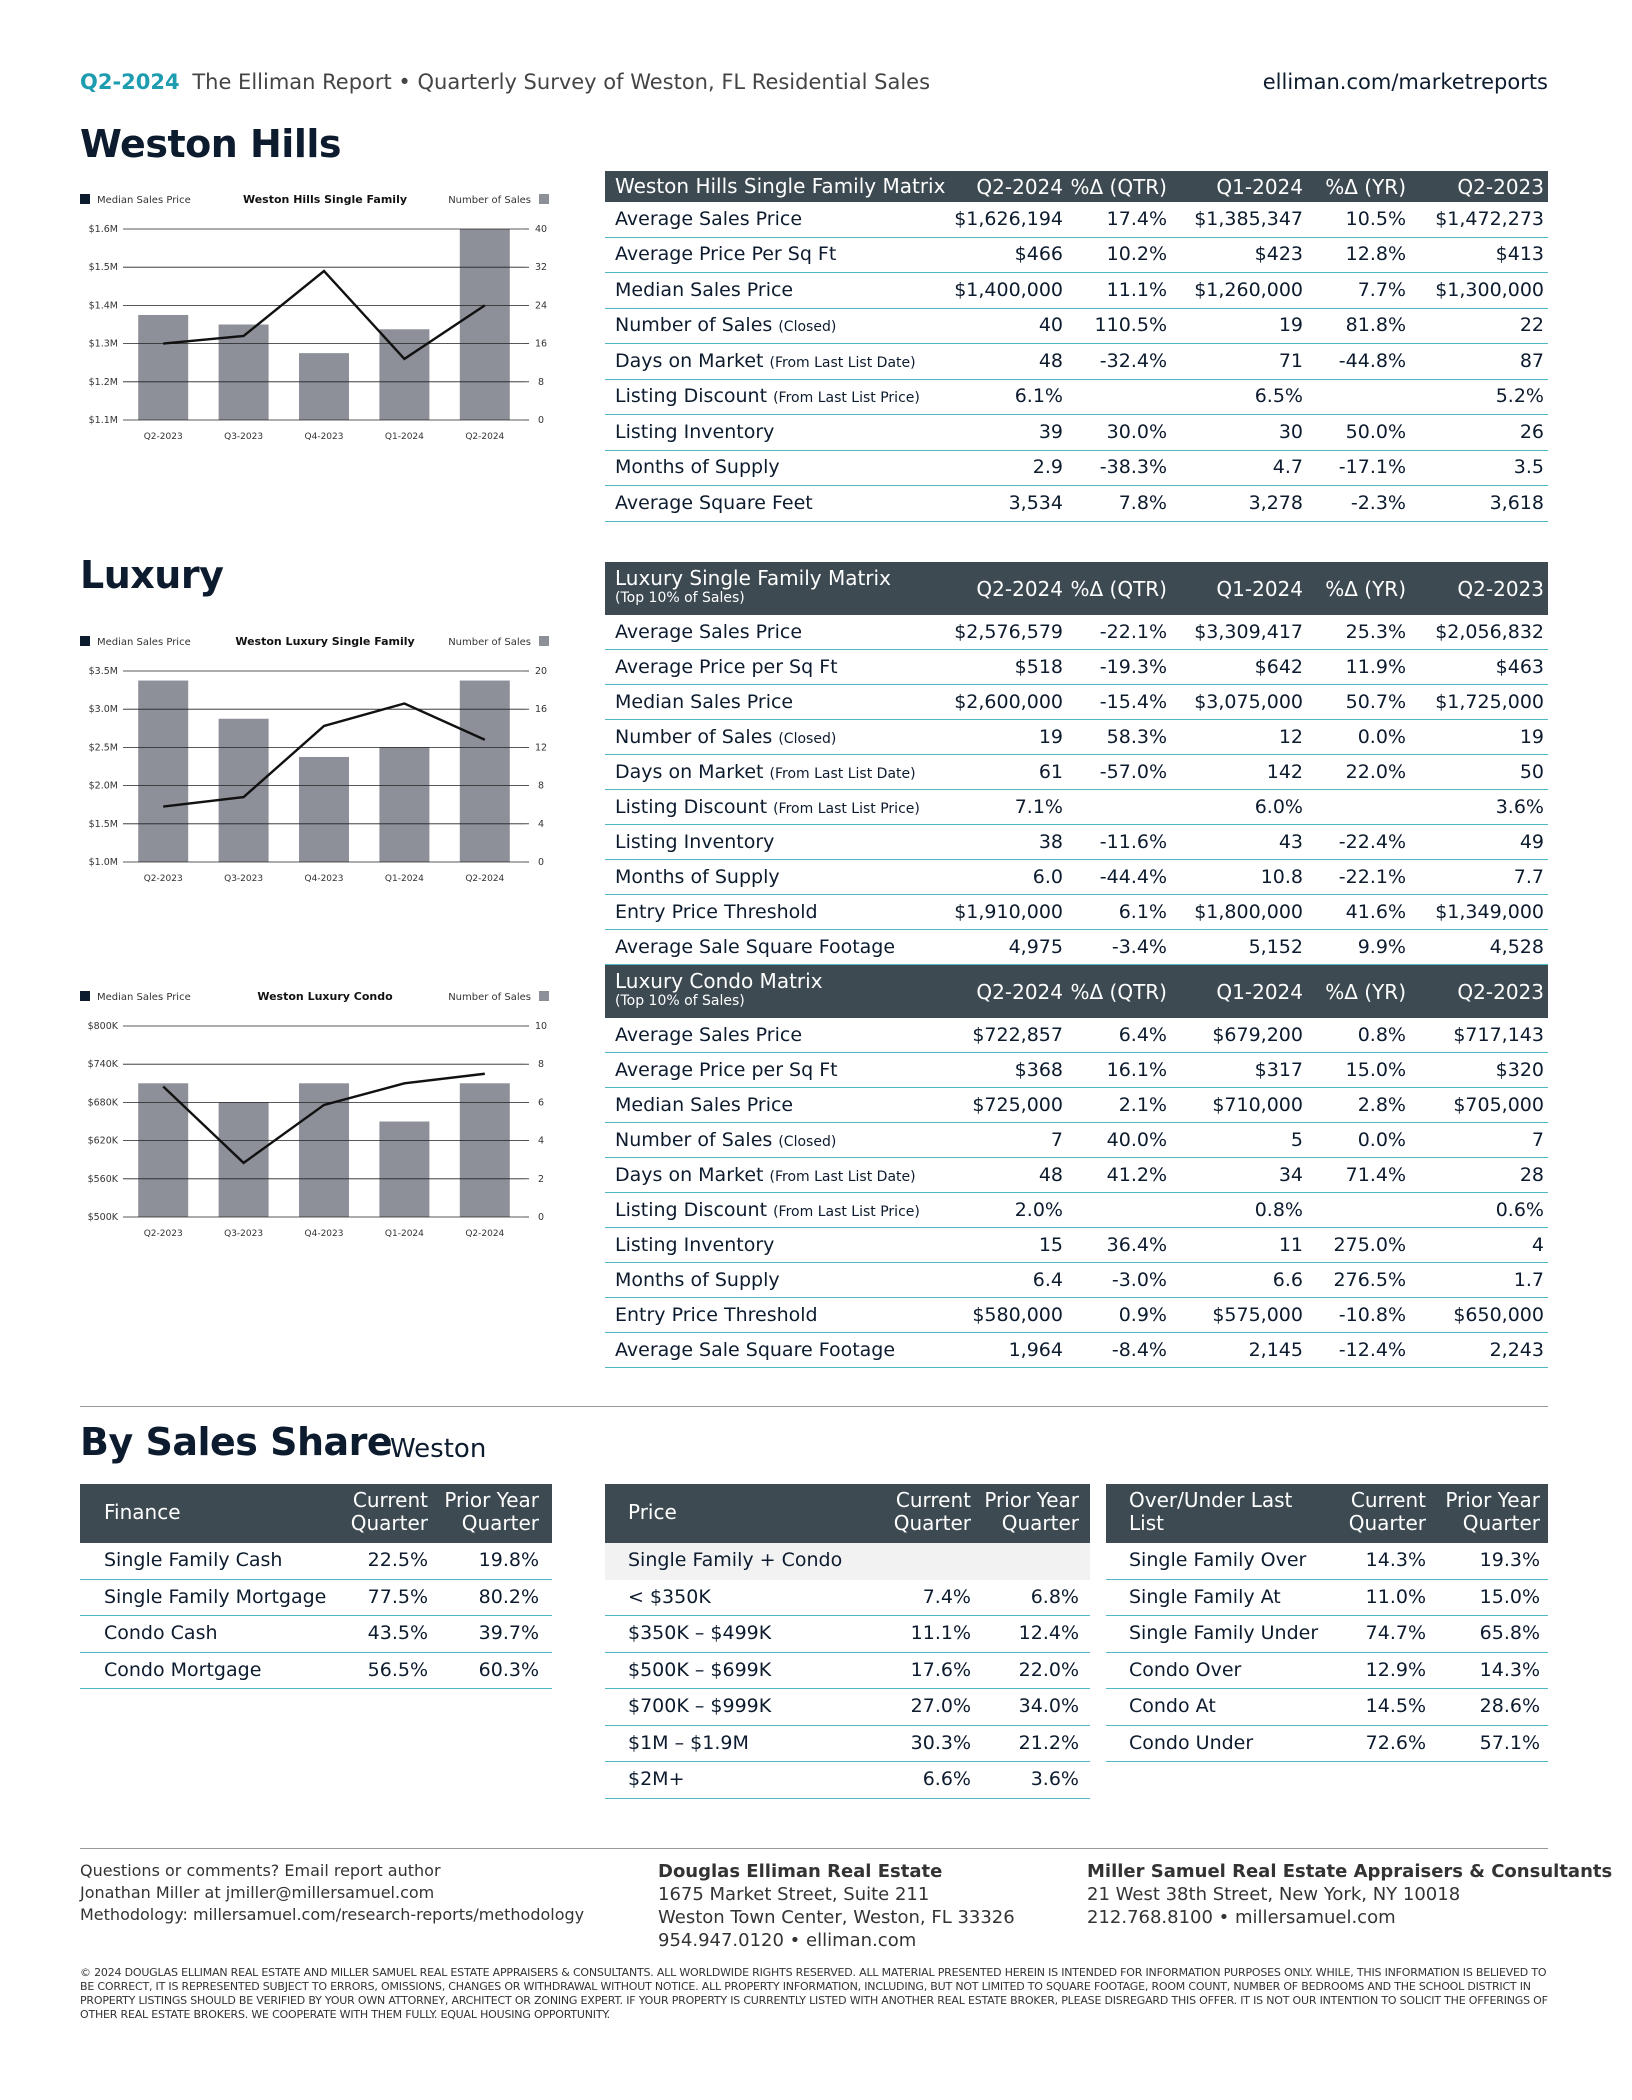  I want to click on x-tick-label: Q4-2023, so click(324, 437).